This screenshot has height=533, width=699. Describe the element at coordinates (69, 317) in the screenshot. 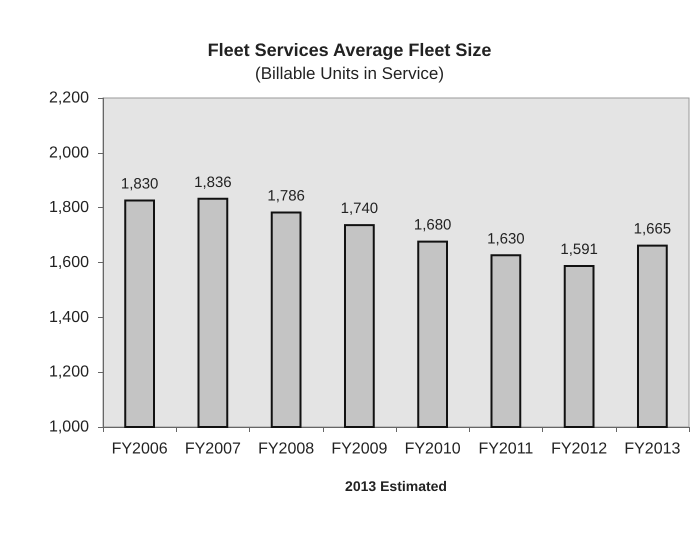

I see `y-tick-label: 1,400` at that location.